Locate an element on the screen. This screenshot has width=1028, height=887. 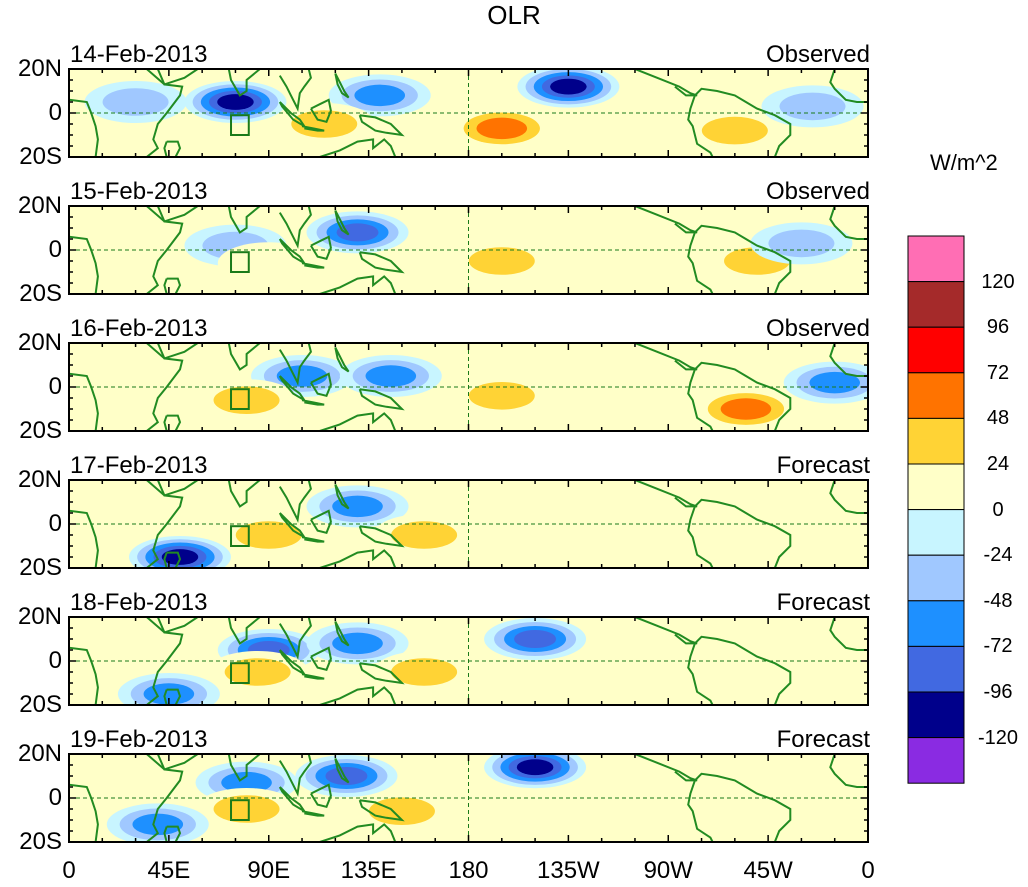
chart-title: OLR is located at coordinates (514, 15).